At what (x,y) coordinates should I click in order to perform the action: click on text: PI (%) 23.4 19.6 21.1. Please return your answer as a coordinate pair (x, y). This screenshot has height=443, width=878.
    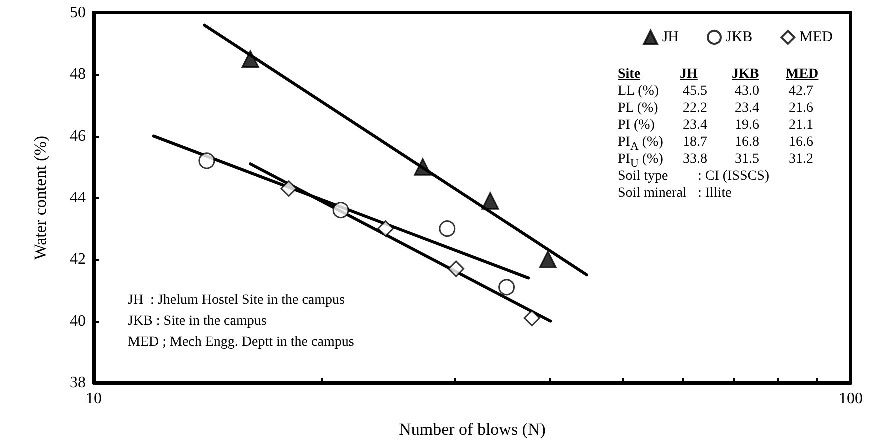
    Looking at the image, I should click on (716, 125).